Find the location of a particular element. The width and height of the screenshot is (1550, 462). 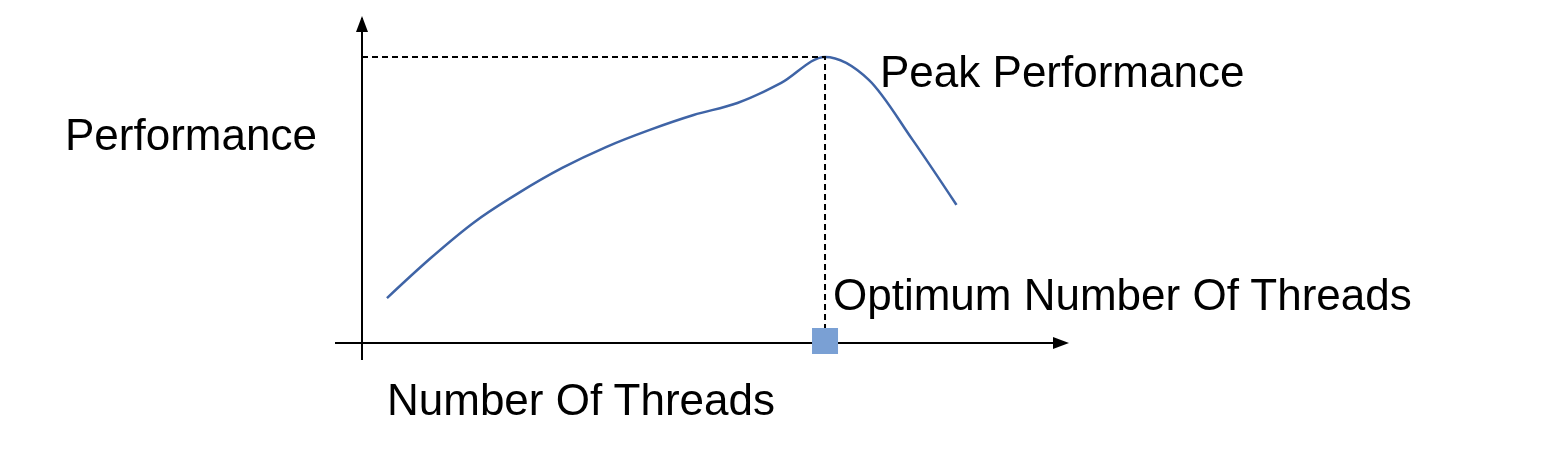

x-axis-title: Number Of Threads is located at coordinates (581, 399).